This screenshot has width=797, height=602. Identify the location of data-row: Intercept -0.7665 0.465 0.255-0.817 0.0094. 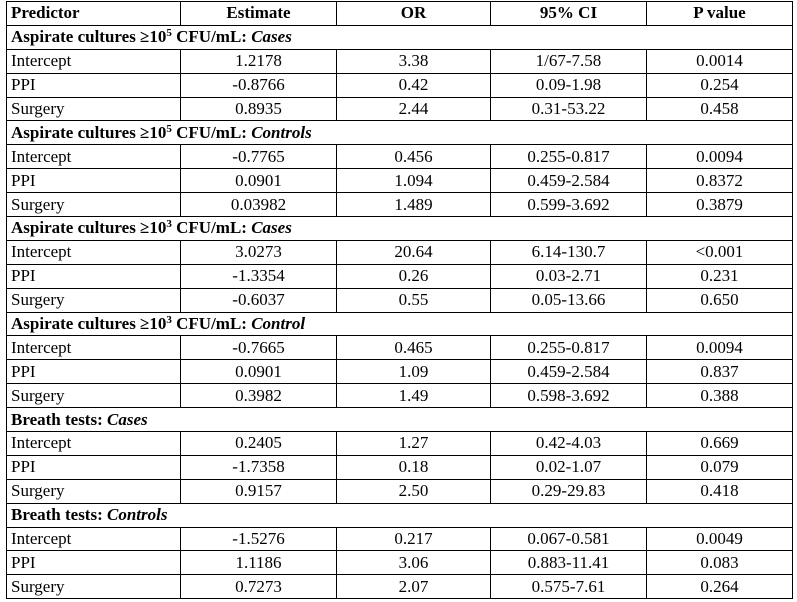
(399, 348).